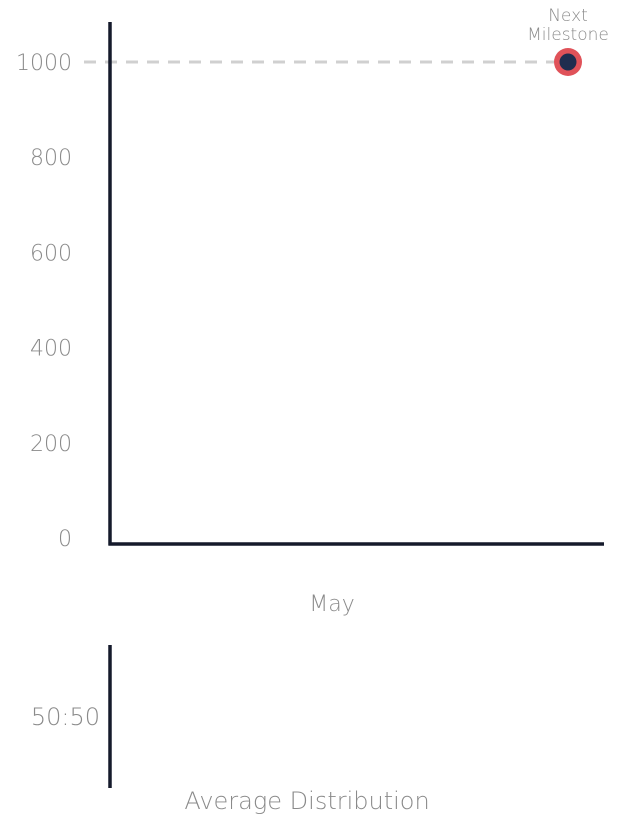 The image size is (620, 818). What do you see at coordinates (65, 717) in the screenshot?
I see `distribution-value-label: 50:50` at bounding box center [65, 717].